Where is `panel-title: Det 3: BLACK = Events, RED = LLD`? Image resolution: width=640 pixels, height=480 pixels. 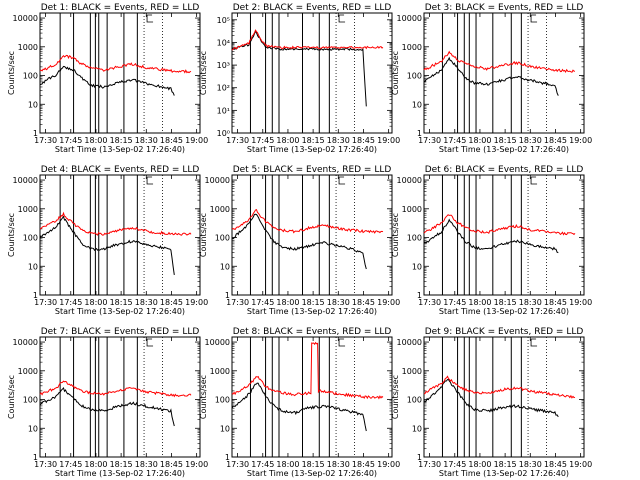 panel-title: Det 3: BLACK = Events, RED = LLD is located at coordinates (504, 8).